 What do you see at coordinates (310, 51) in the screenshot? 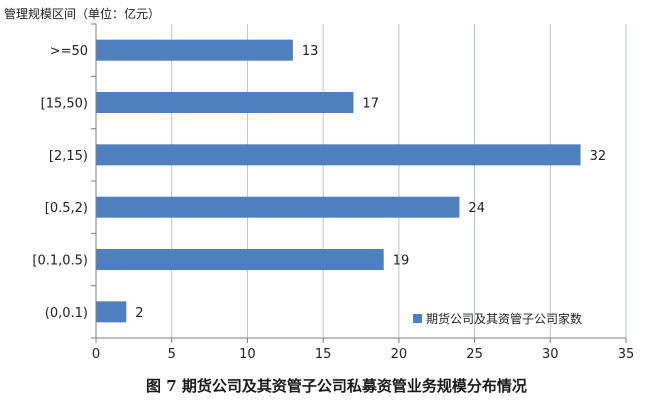
I see `data-label: 13` at bounding box center [310, 51].